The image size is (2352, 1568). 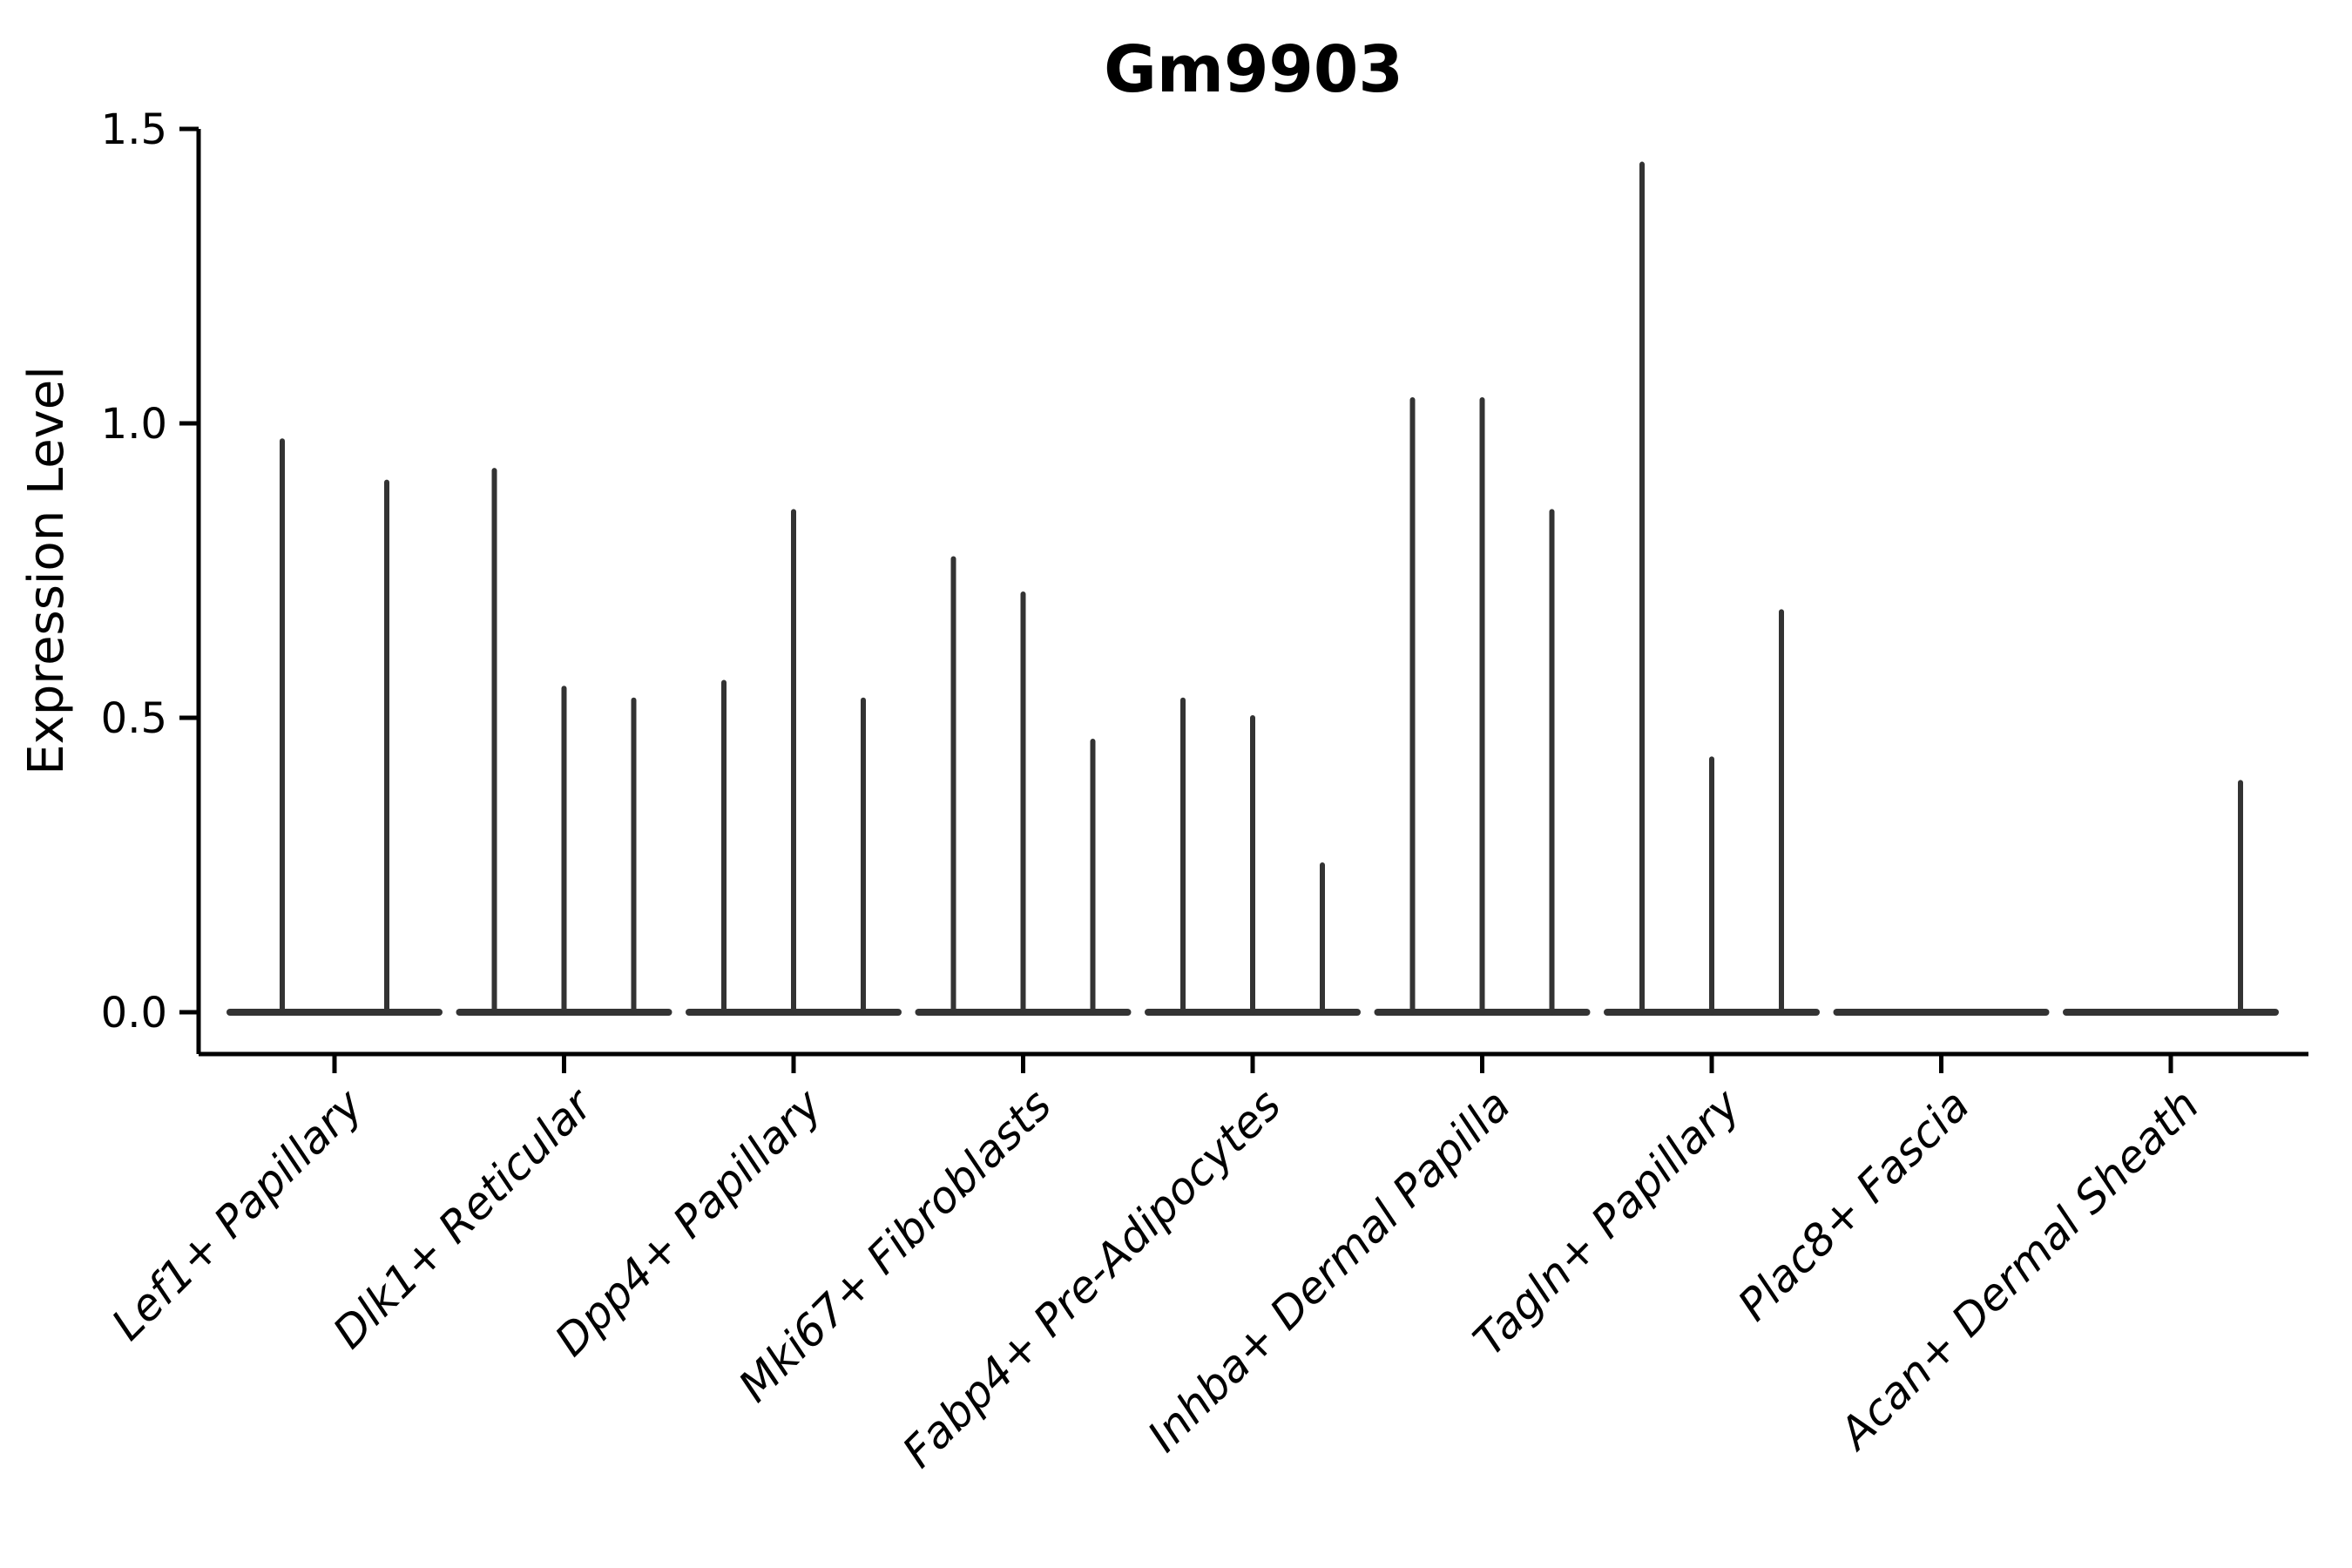 I want to click on y-axis-label: Expression Level, so click(x=46, y=570).